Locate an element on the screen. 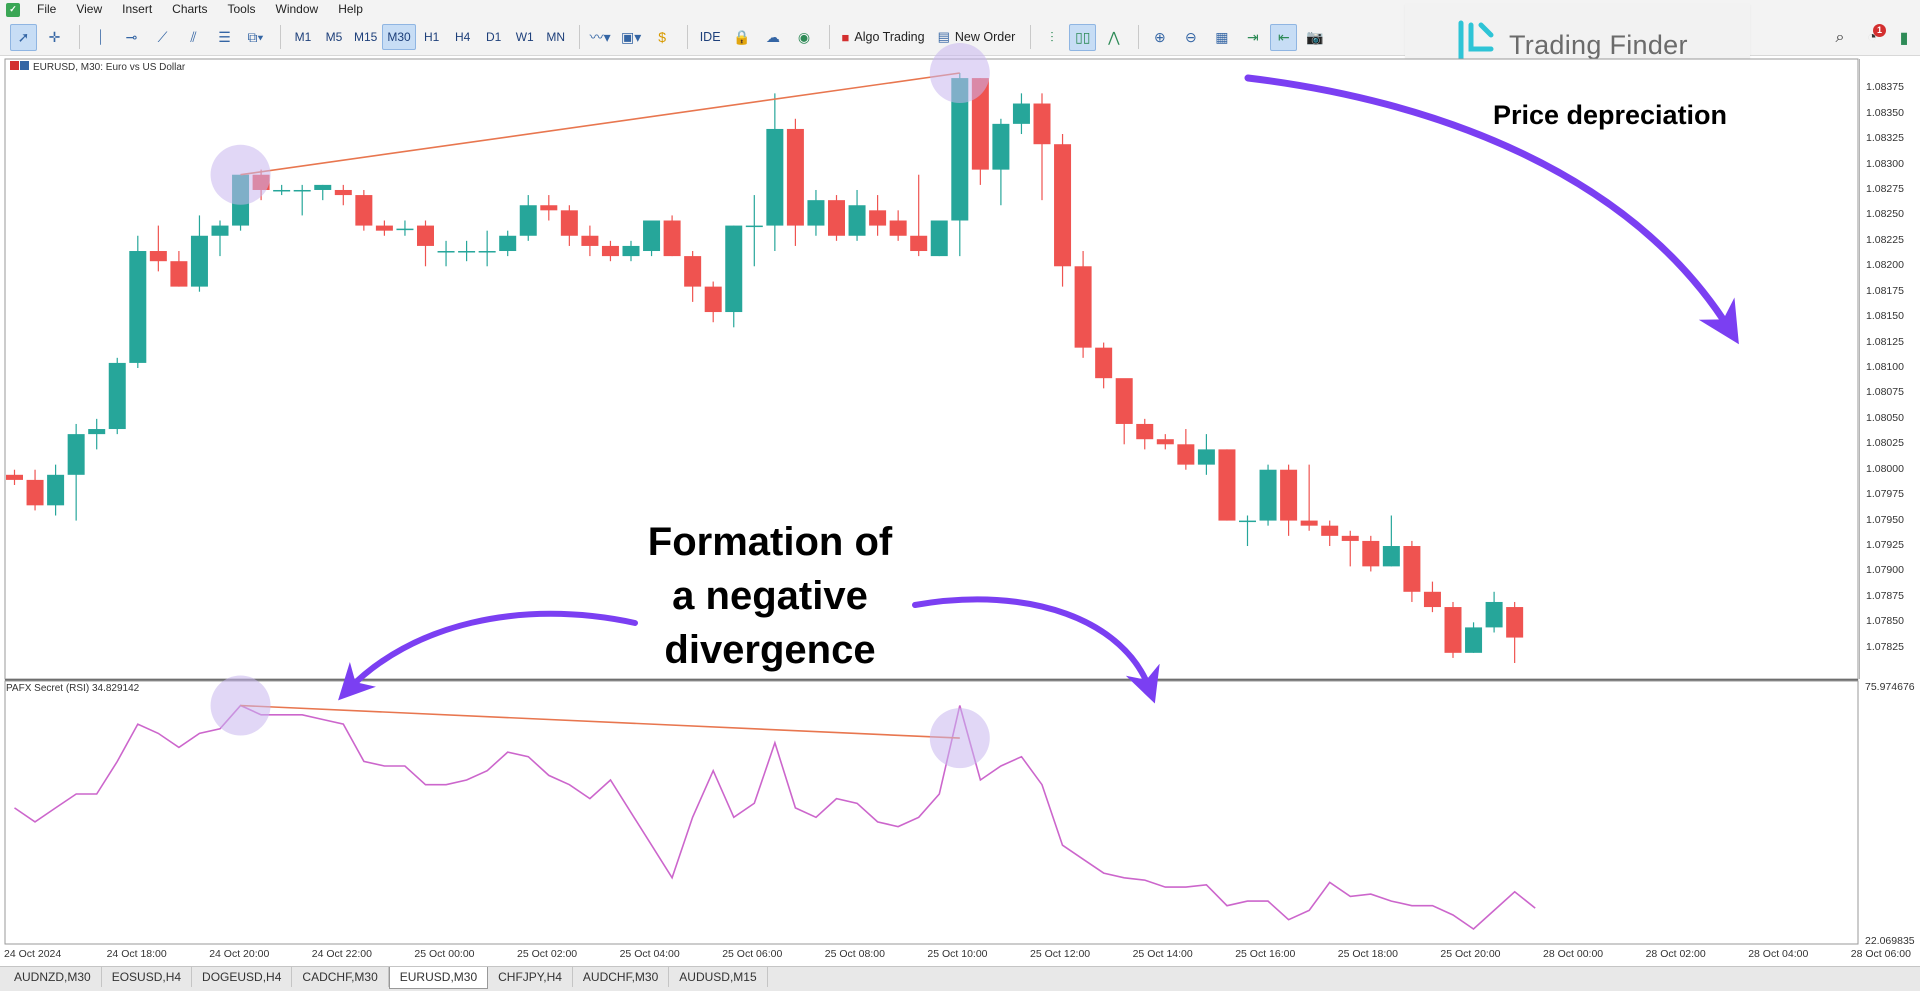 This screenshot has width=1920, height=991. chart-type-icon: 〰▾ is located at coordinates (600, 37).